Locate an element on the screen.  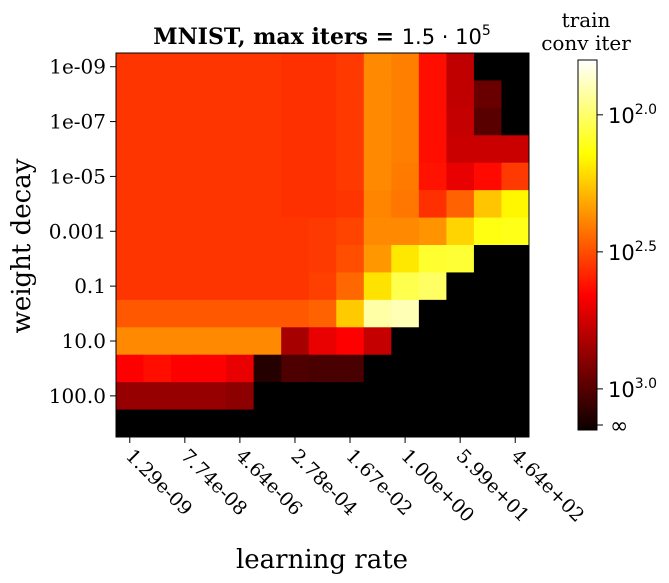
colorbar is located at coordinates (587, 245).